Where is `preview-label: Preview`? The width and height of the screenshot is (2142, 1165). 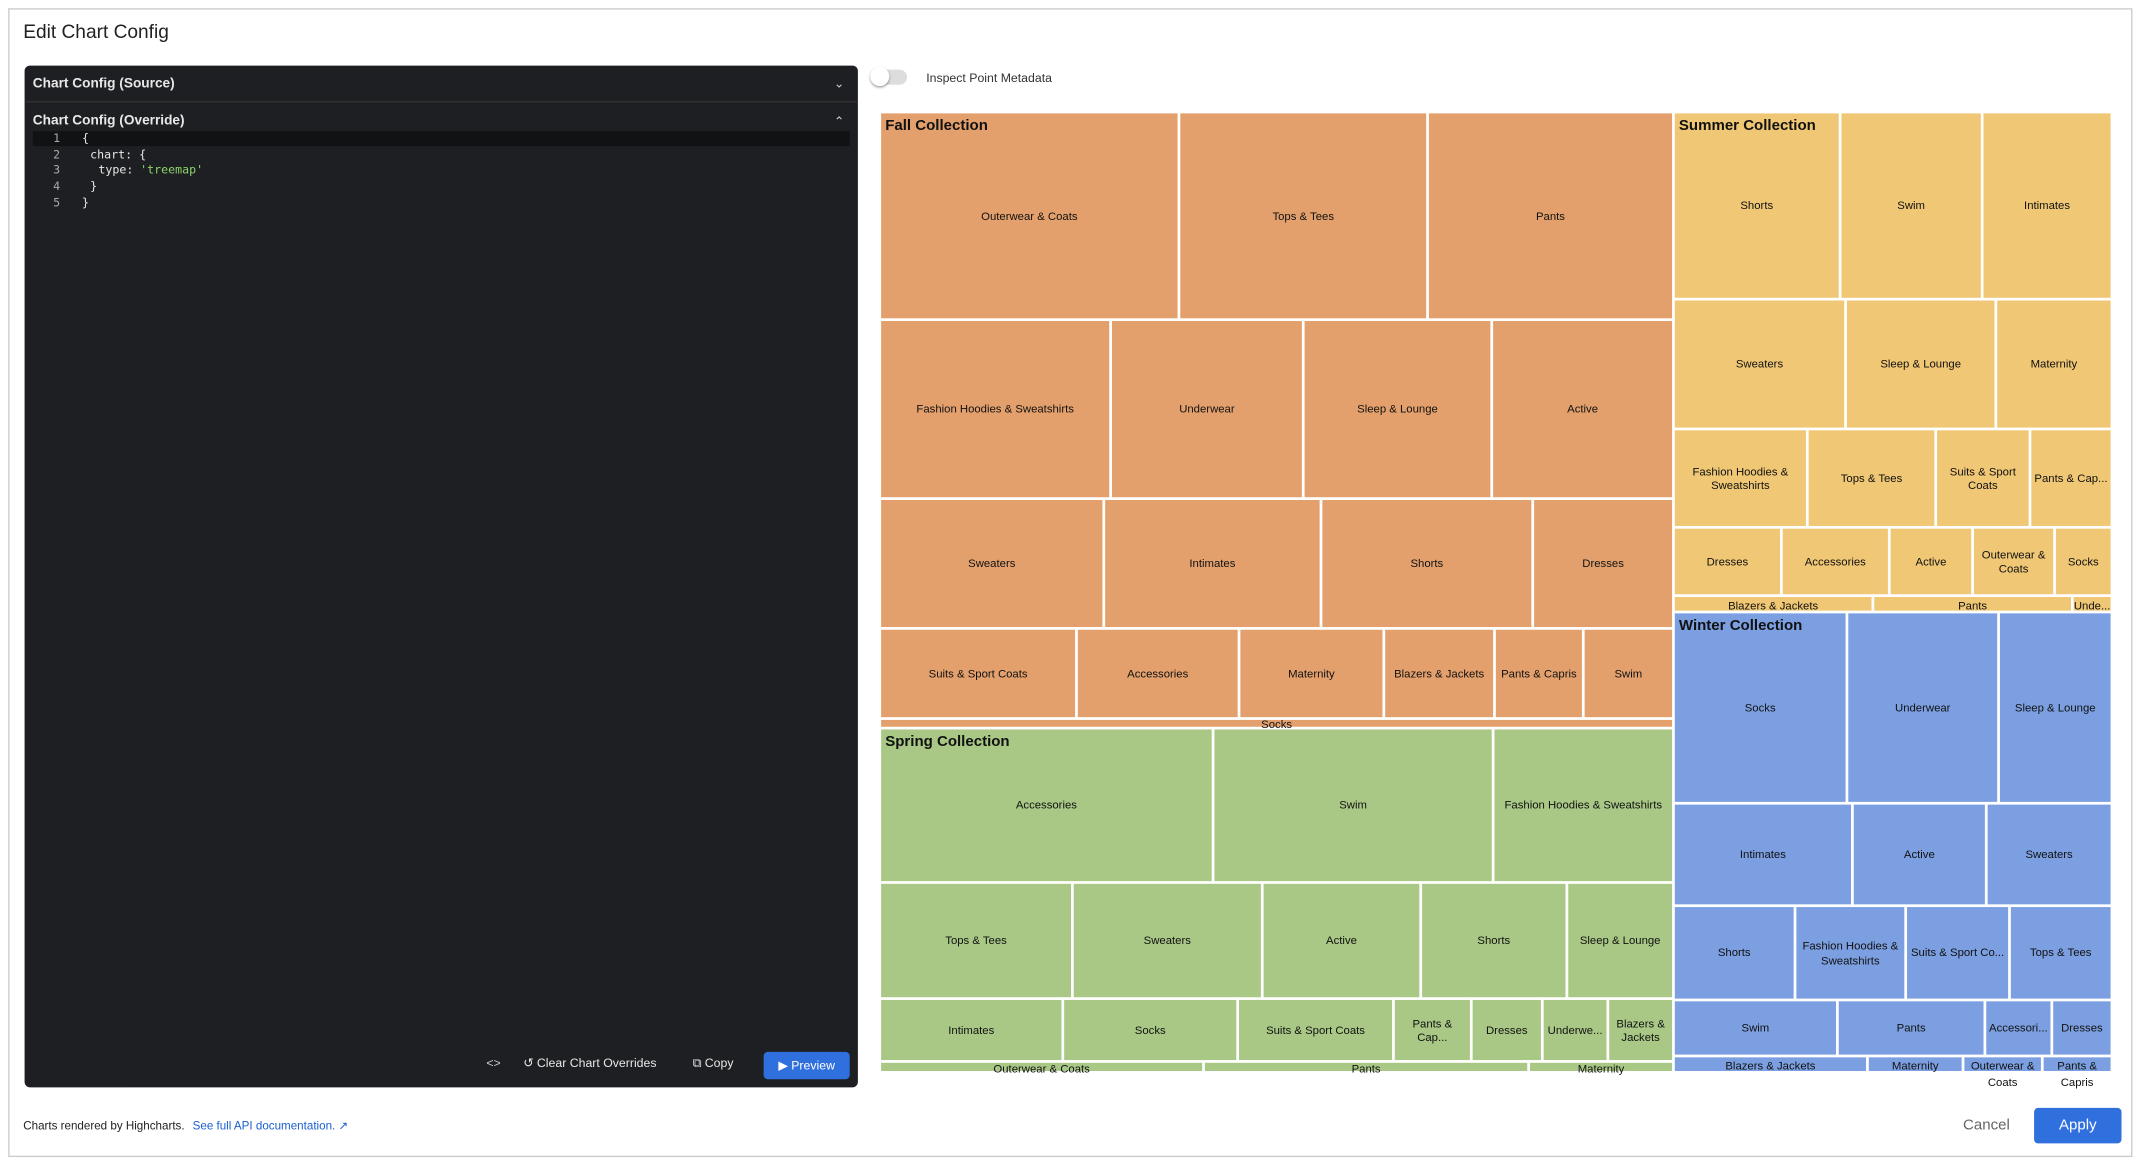 preview-label: Preview is located at coordinates (813, 1065).